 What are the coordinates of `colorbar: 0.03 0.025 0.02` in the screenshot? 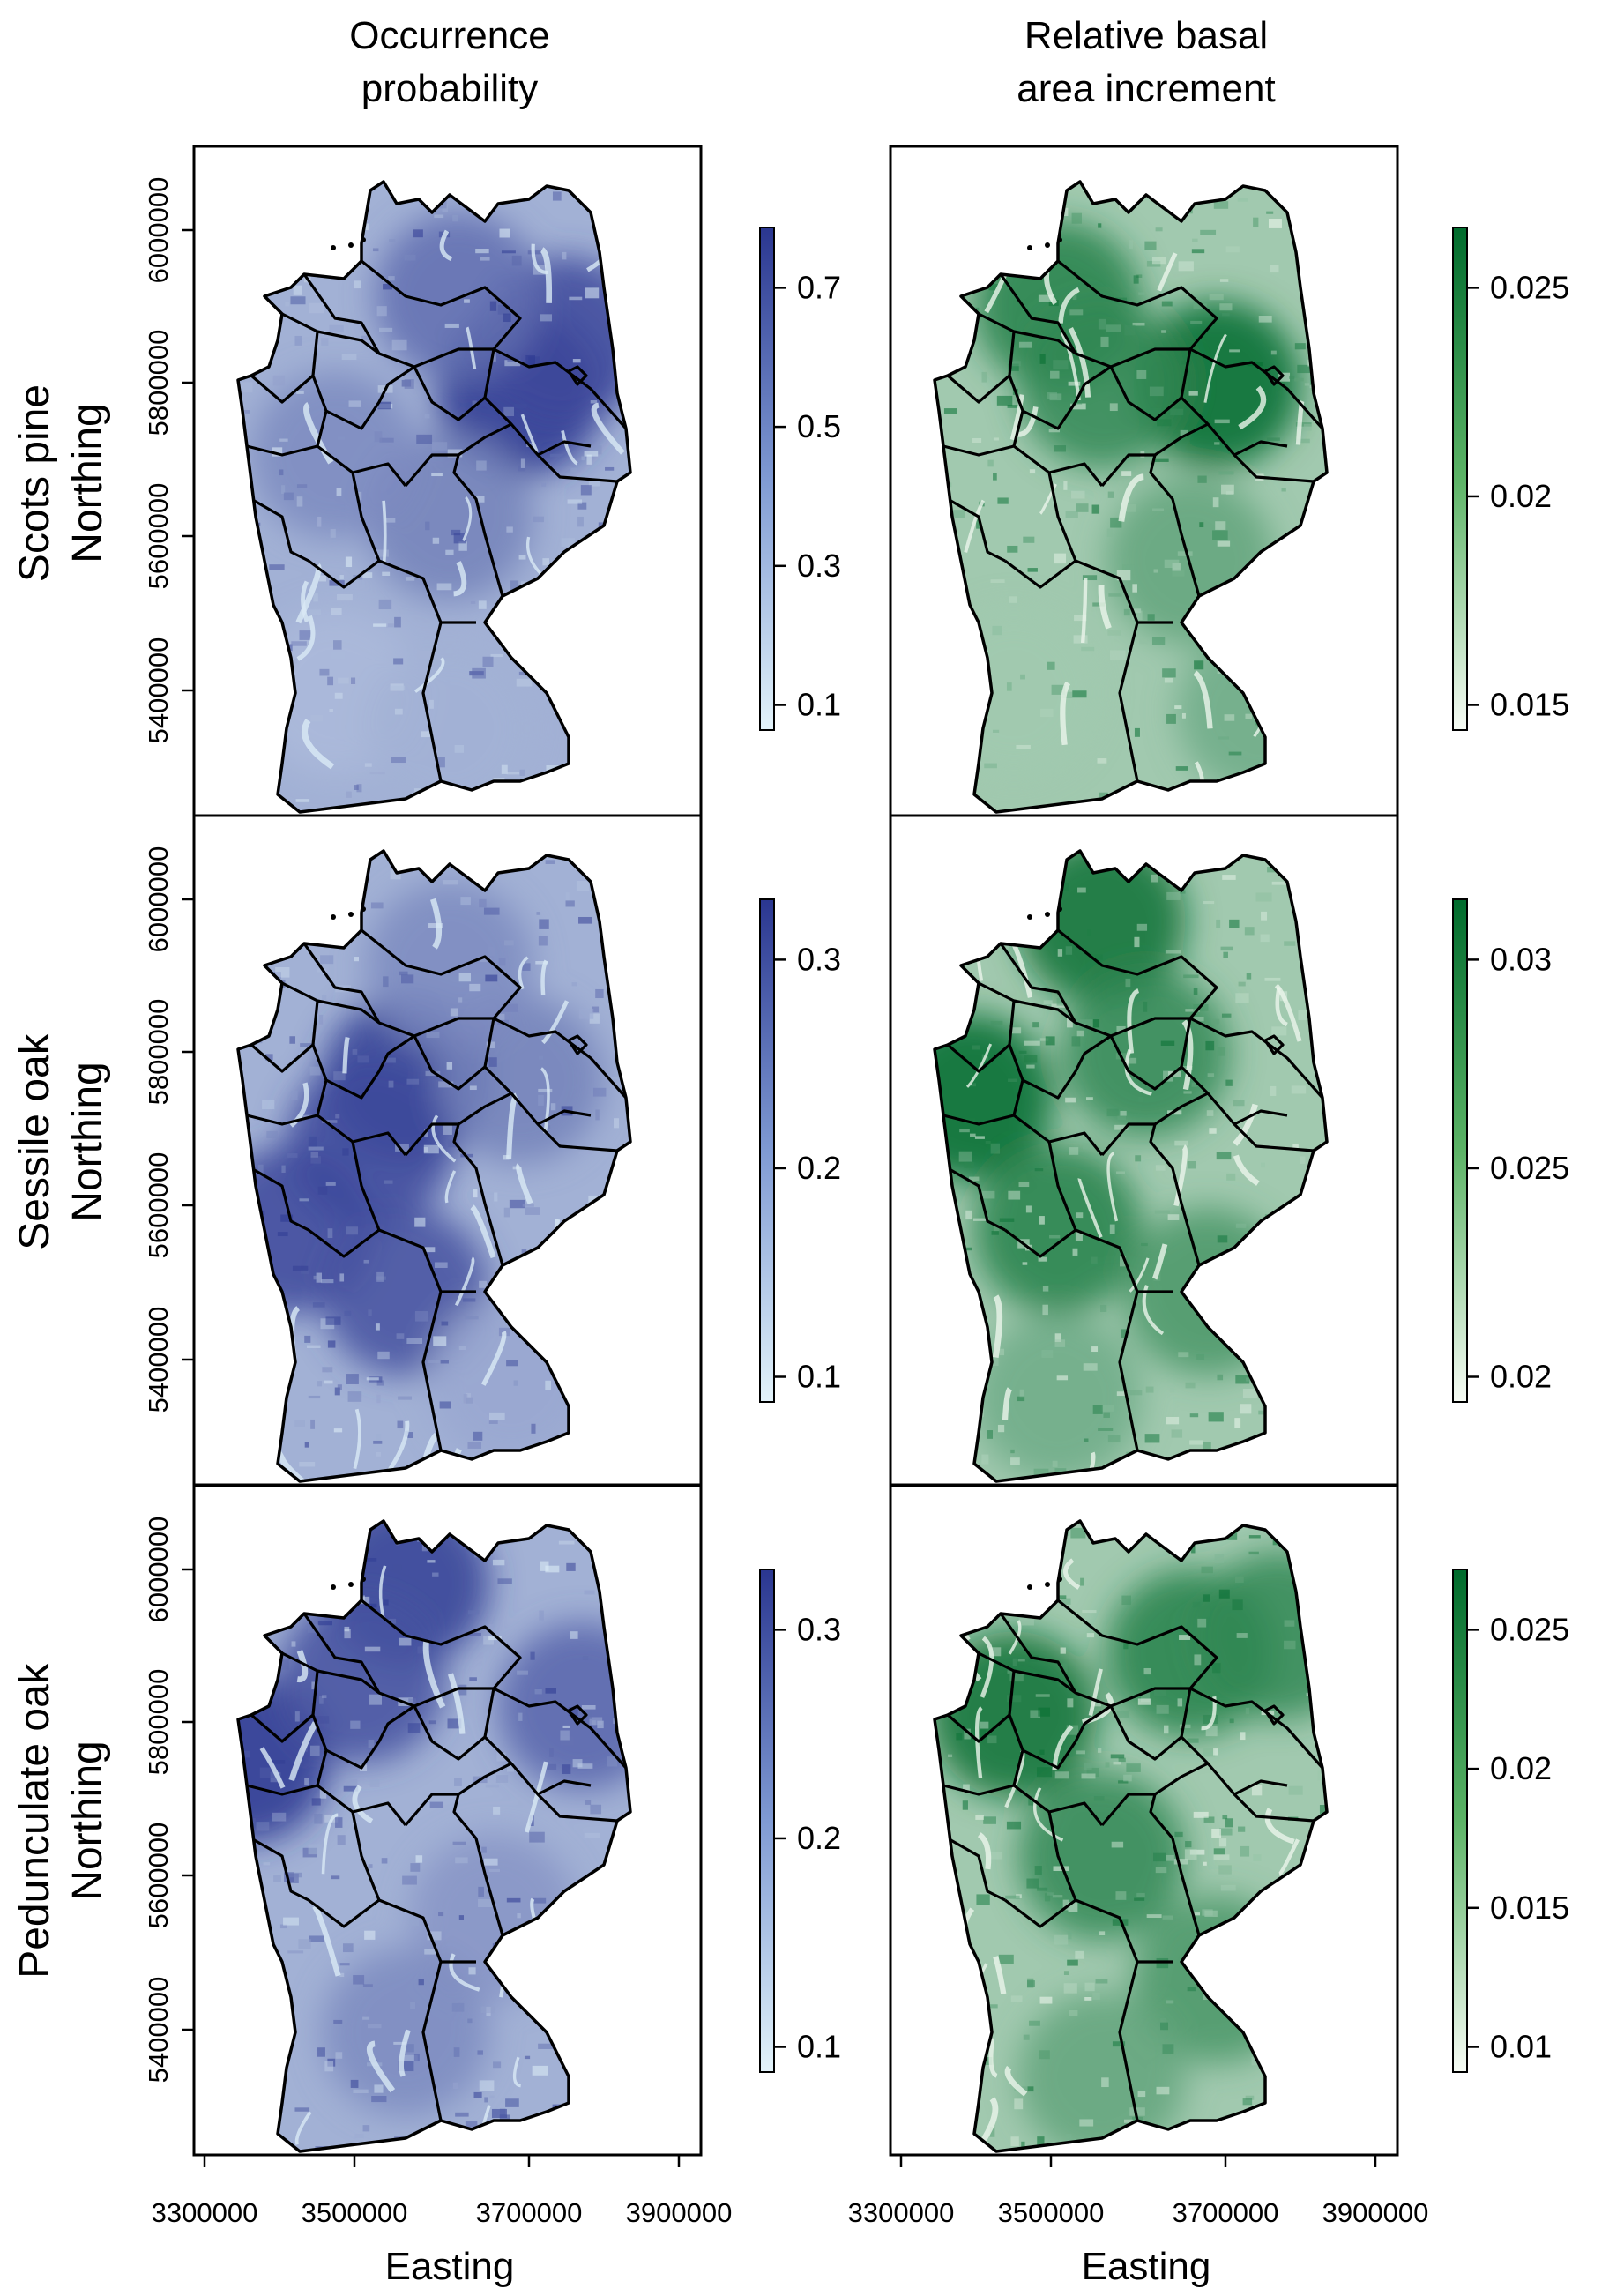 It's located at (1510, 1150).